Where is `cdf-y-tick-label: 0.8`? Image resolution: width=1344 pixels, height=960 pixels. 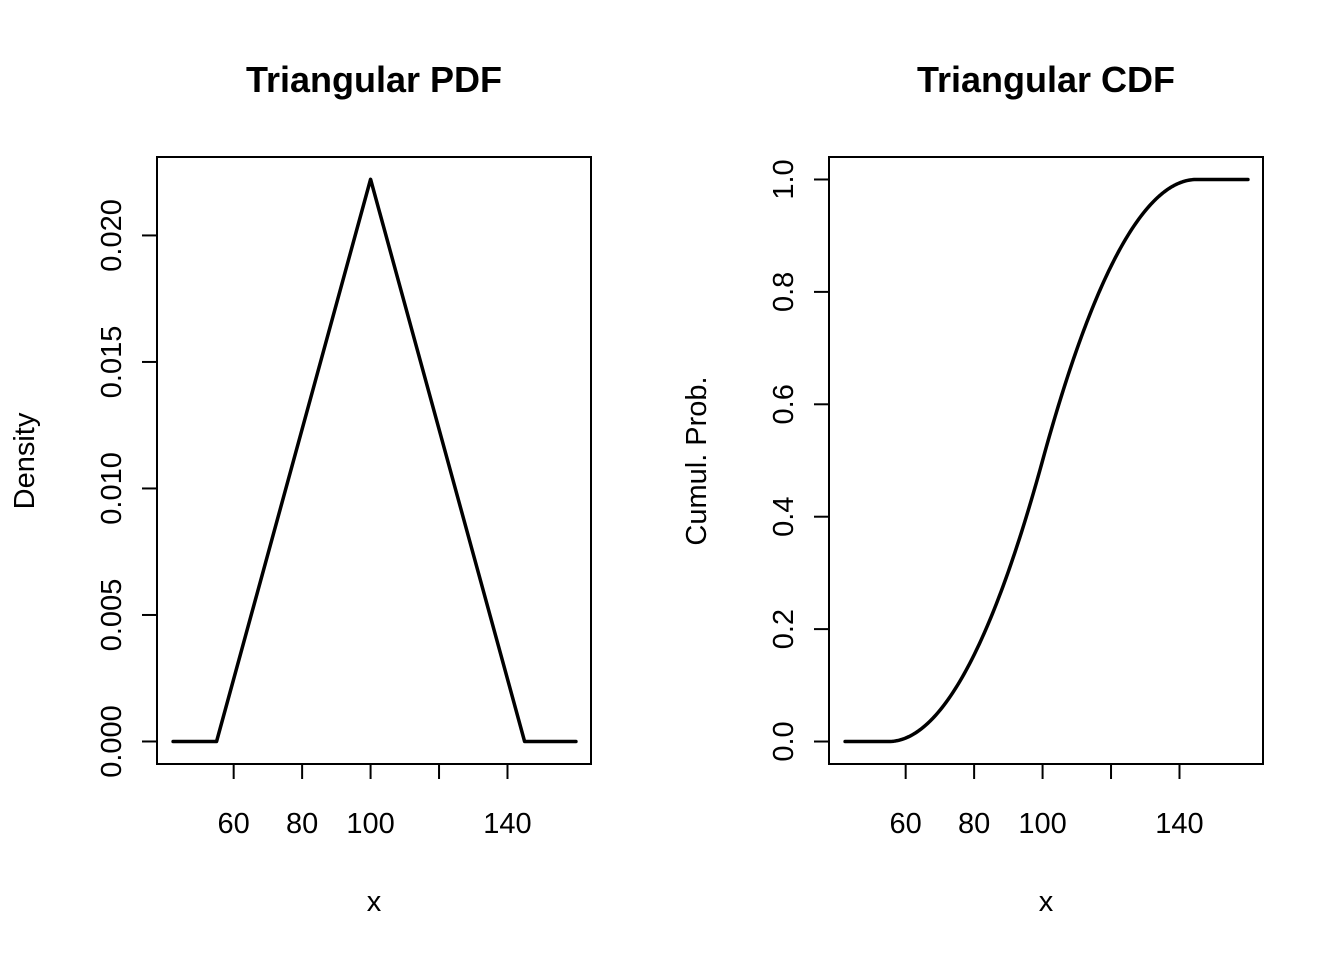 cdf-y-tick-label: 0.8 is located at coordinates (784, 292).